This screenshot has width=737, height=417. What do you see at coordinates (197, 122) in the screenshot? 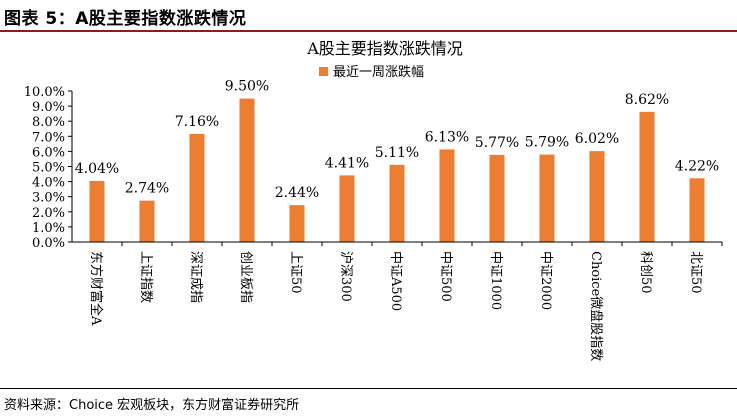
I see `data-label: 7.16%` at bounding box center [197, 122].